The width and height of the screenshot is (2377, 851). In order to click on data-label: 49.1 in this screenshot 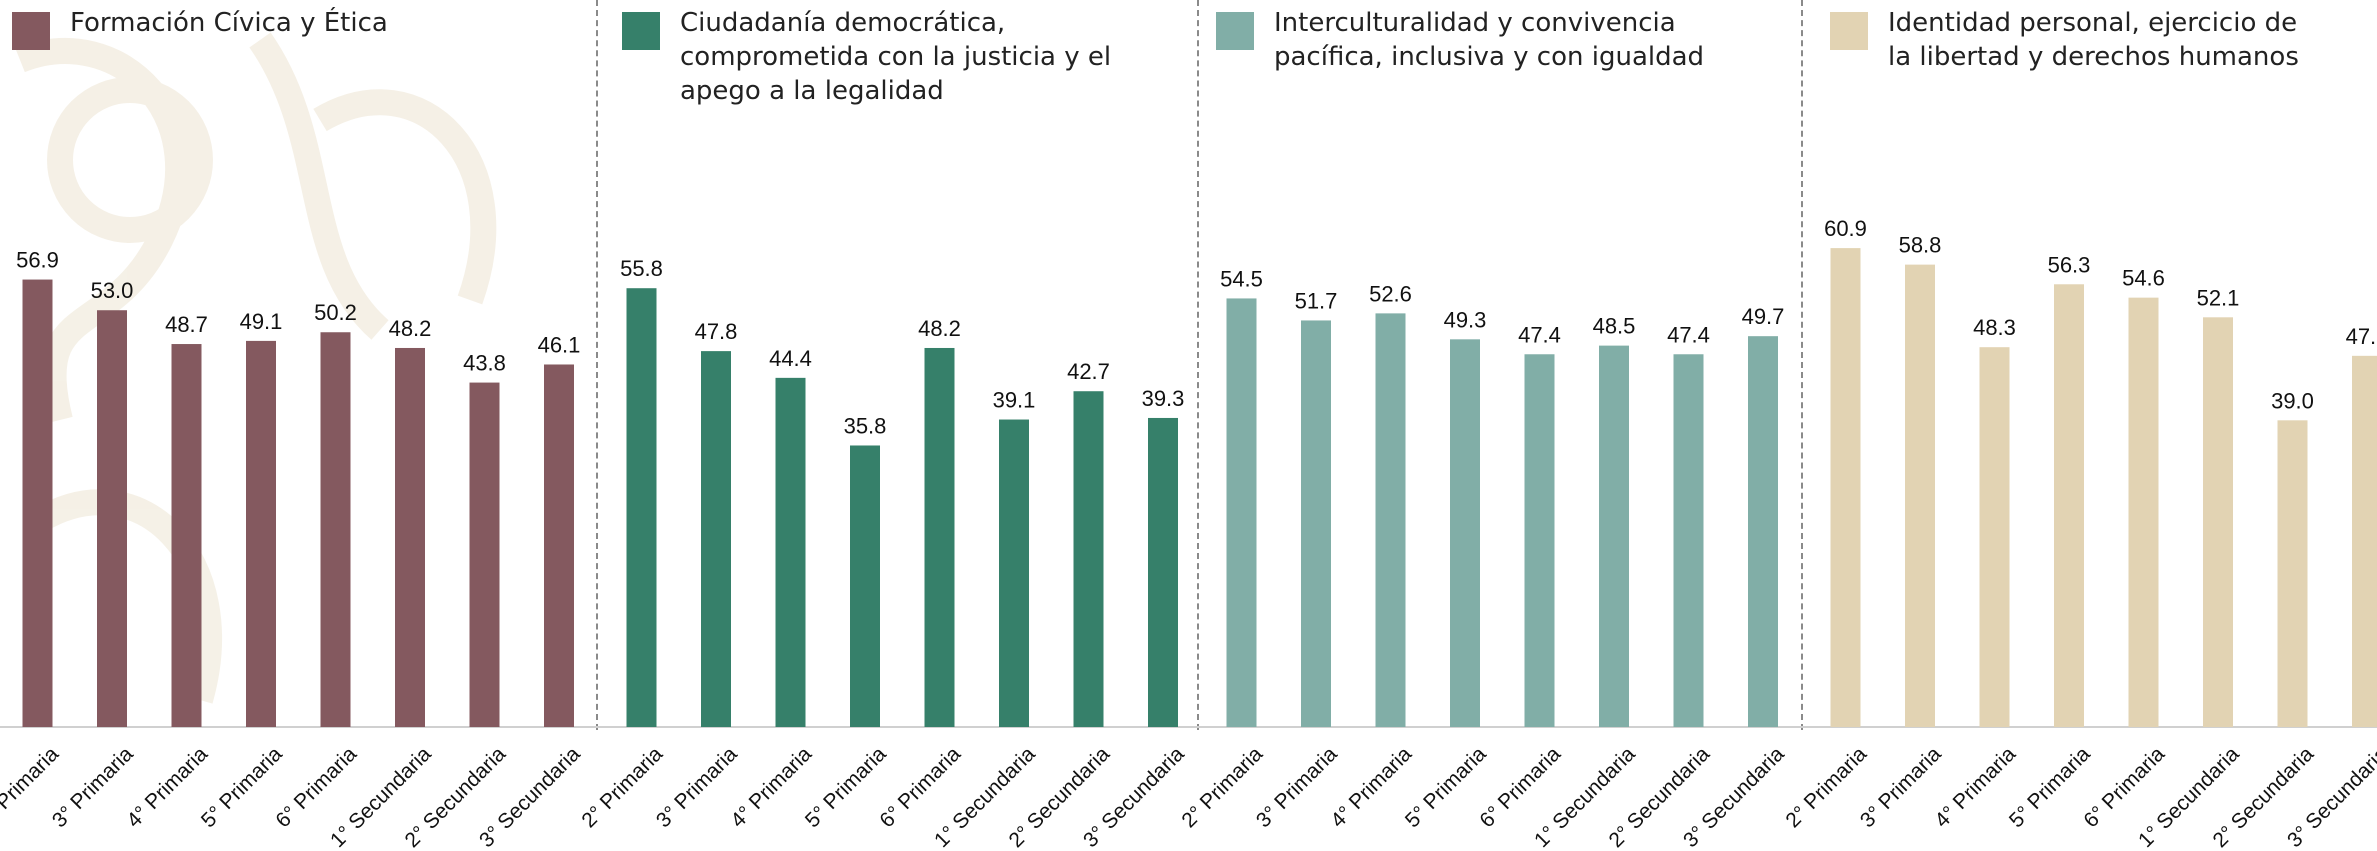, I will do `click(261, 321)`.